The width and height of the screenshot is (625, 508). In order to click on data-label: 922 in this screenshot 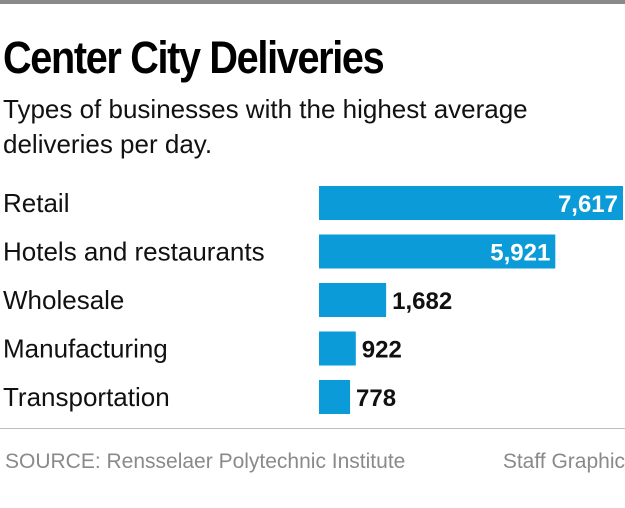, I will do `click(382, 350)`.